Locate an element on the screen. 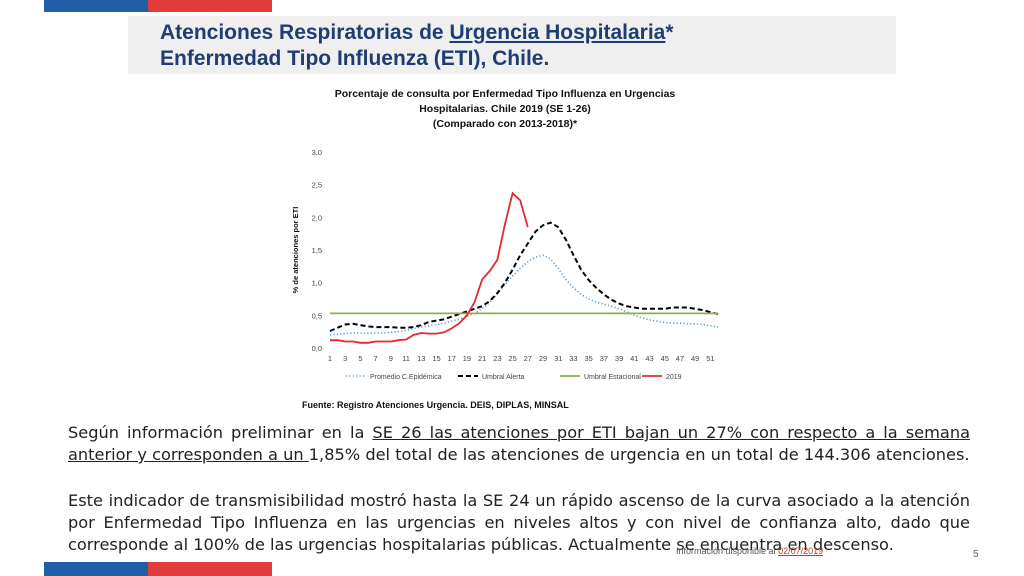 The height and width of the screenshot is (576, 1024). x-tick-label: 5 is located at coordinates (360, 358).